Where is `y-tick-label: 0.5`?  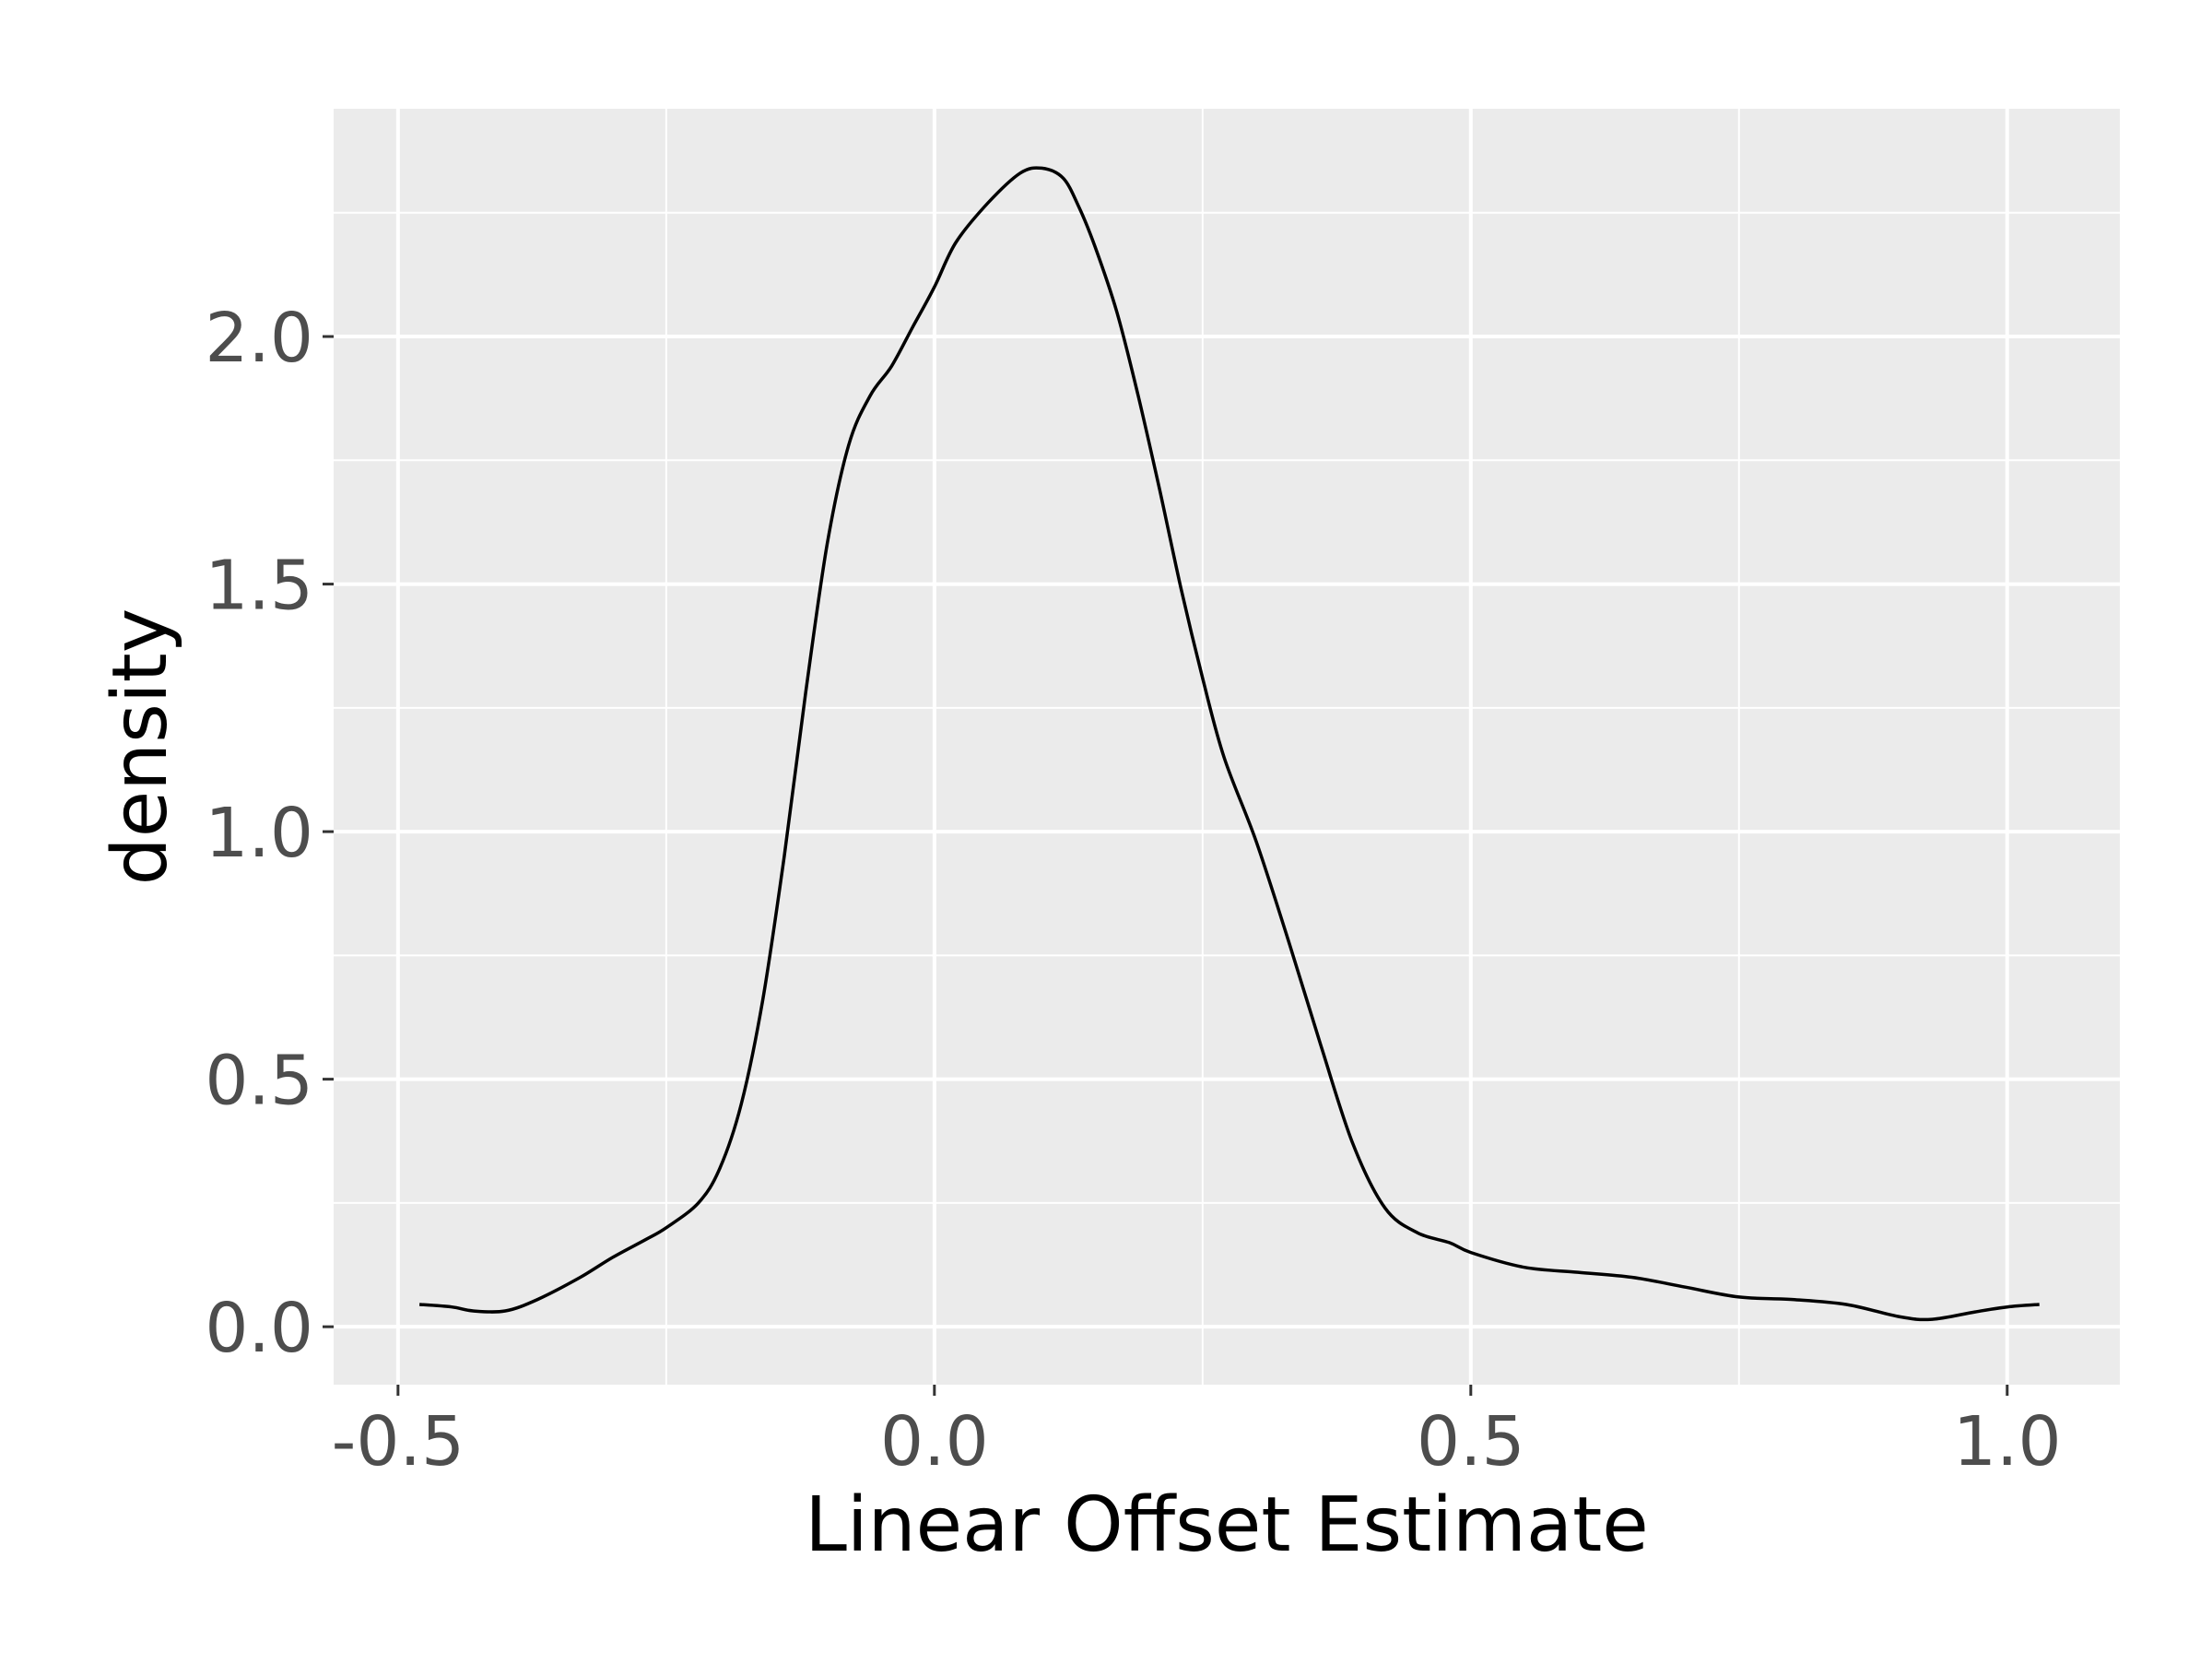 y-tick-label: 0.5 is located at coordinates (259, 1081).